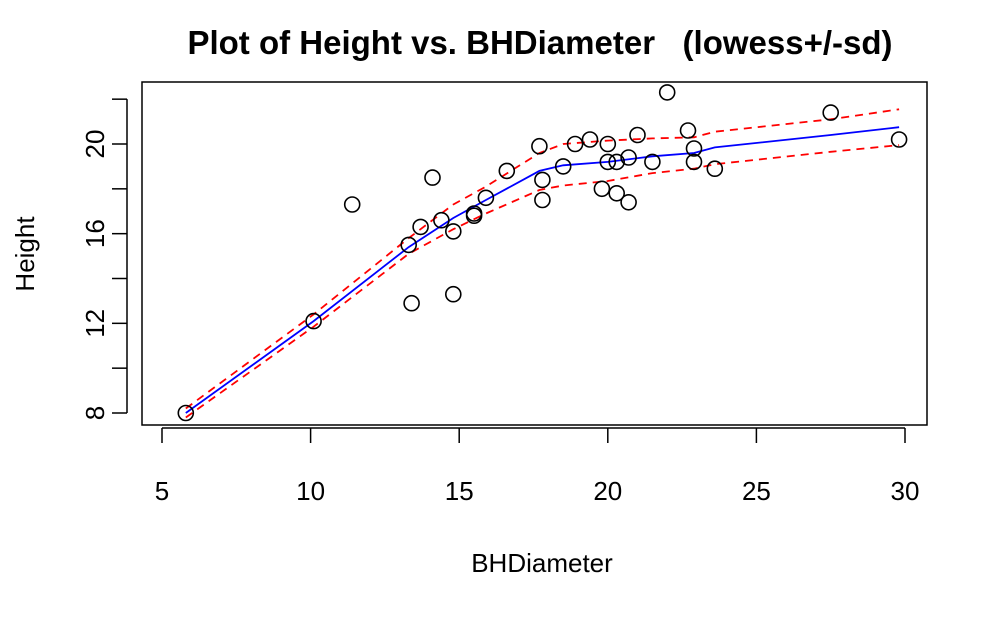 The width and height of the screenshot is (1008, 622). I want to click on x-tick-label: 15, so click(459, 491).